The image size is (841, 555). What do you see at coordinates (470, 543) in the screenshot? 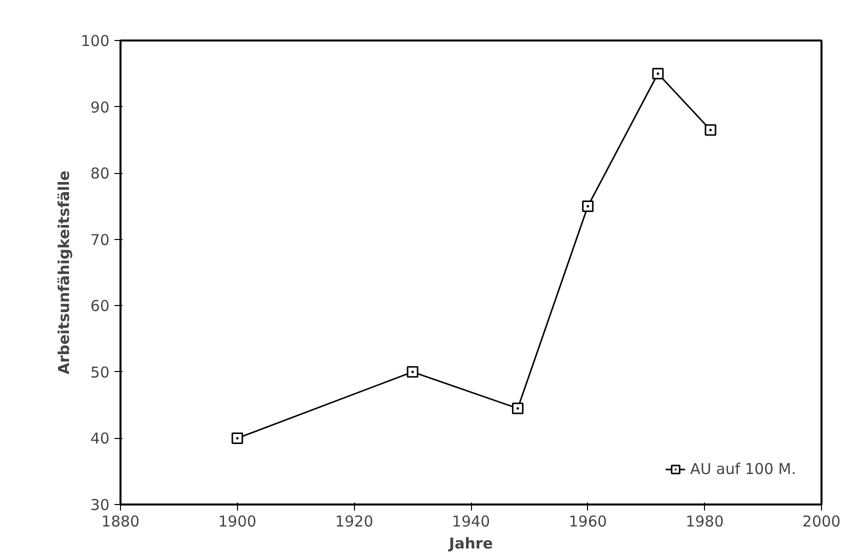
I see `x-axis-title: Jahre` at bounding box center [470, 543].